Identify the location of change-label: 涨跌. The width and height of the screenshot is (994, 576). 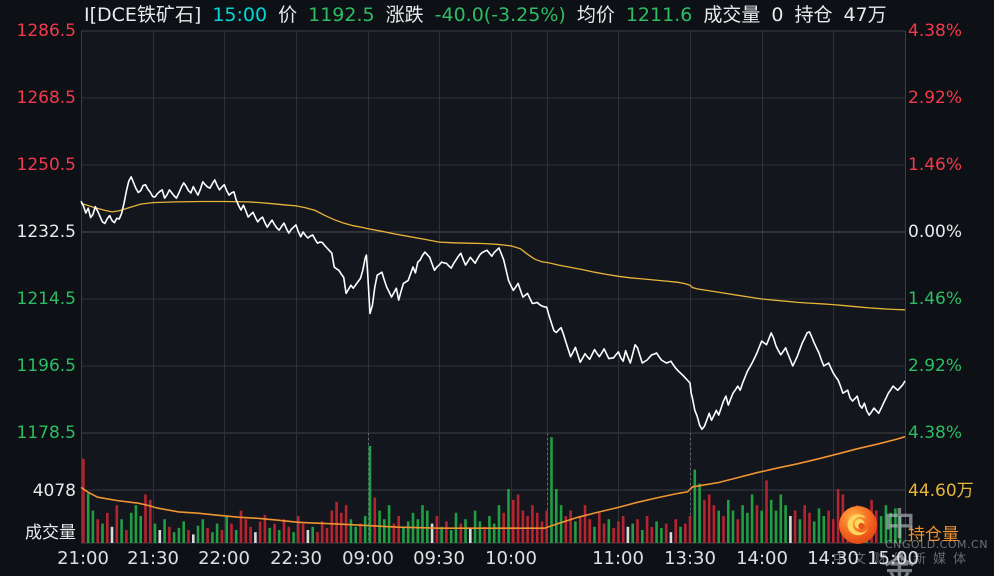
(404, 15).